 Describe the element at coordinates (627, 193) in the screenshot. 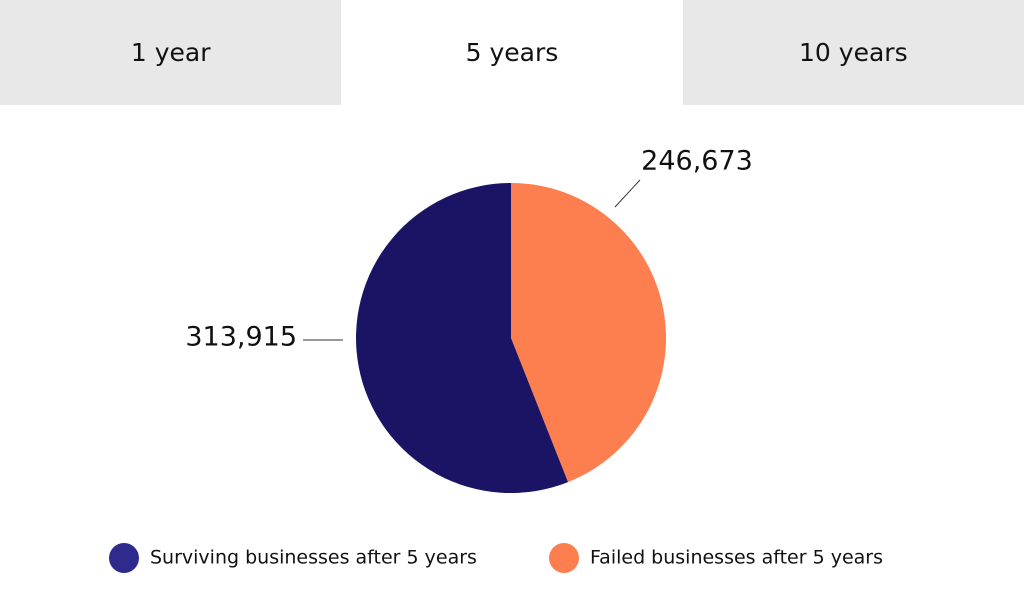

I see `leader-line` at that location.